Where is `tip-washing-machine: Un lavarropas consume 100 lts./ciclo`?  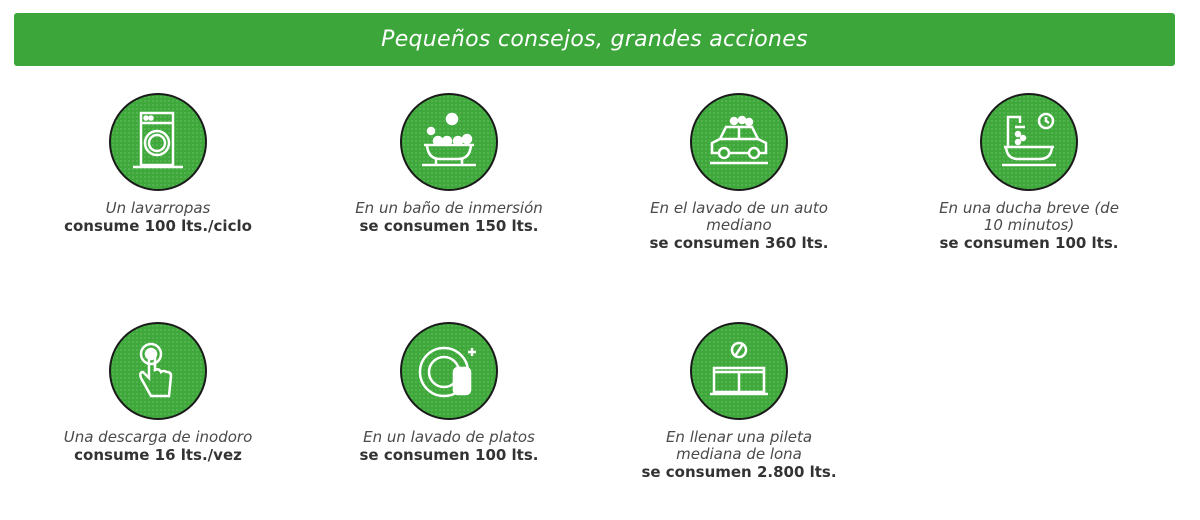 tip-washing-machine: Un lavarropas consume 100 lts./ciclo is located at coordinates (158, 164).